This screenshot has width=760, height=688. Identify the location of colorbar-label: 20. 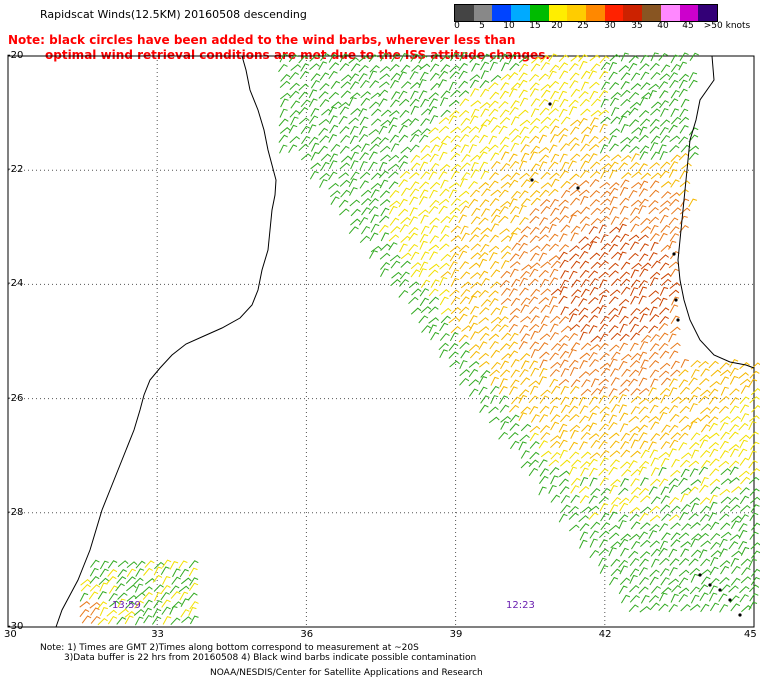
(557, 26).